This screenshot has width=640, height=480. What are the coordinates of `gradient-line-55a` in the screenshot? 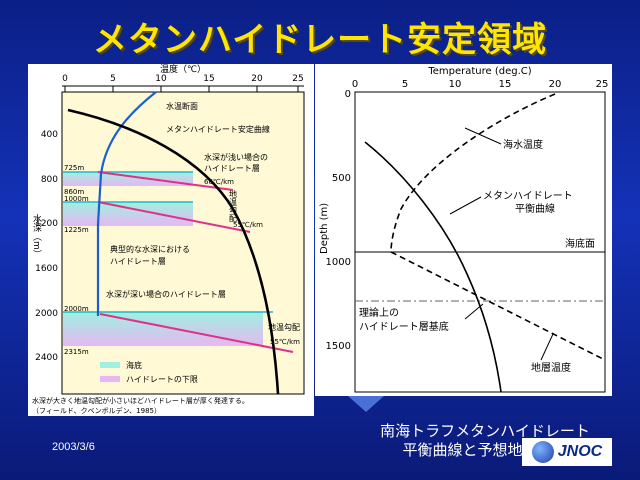 It's located at (174, 217).